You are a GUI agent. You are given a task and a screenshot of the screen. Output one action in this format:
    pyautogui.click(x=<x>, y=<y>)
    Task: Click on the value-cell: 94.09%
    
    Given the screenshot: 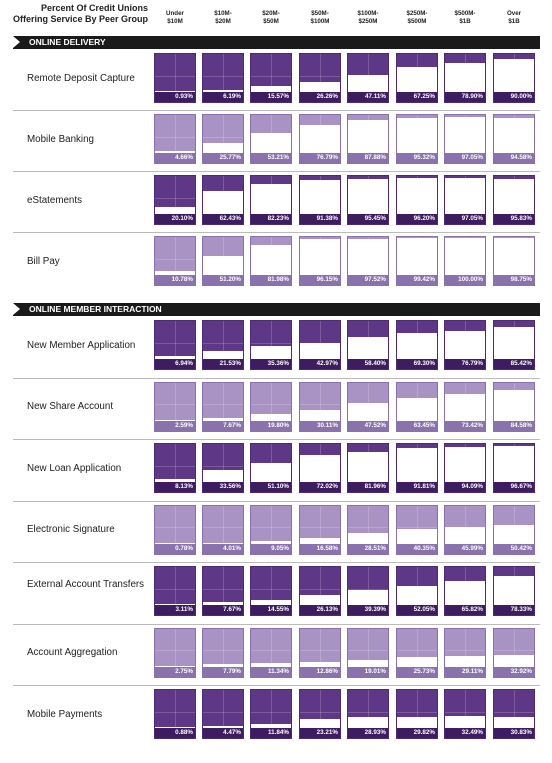 What is the action you would take?
    pyautogui.click(x=465, y=468)
    